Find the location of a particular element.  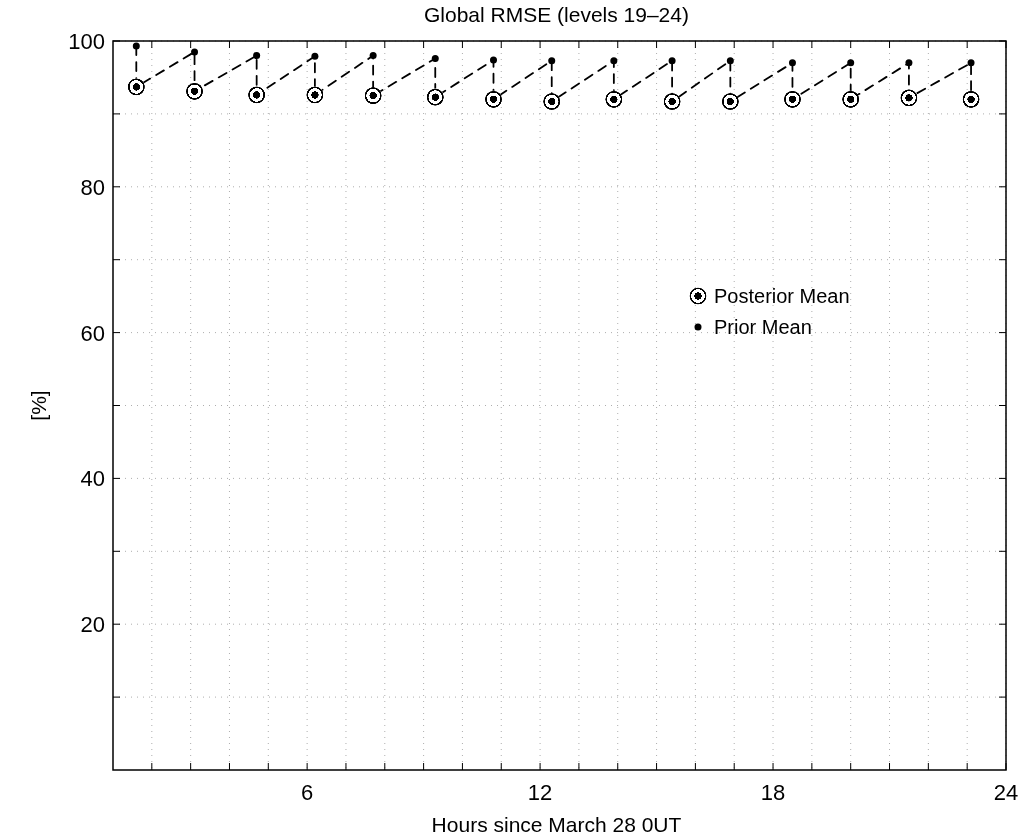

y-tick-label: 20 is located at coordinates (92, 625).